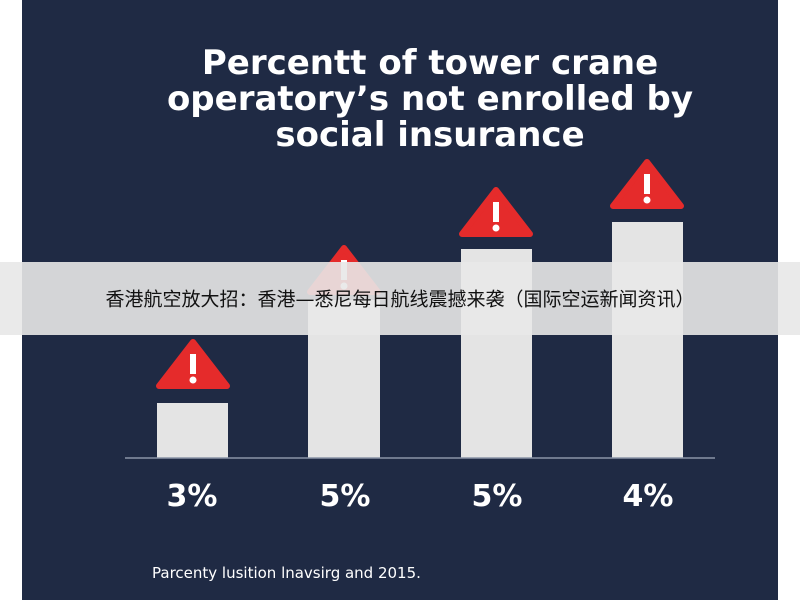  I want to click on footnote: Parcenty lusition lnavsirg and 2015., so click(286, 573).